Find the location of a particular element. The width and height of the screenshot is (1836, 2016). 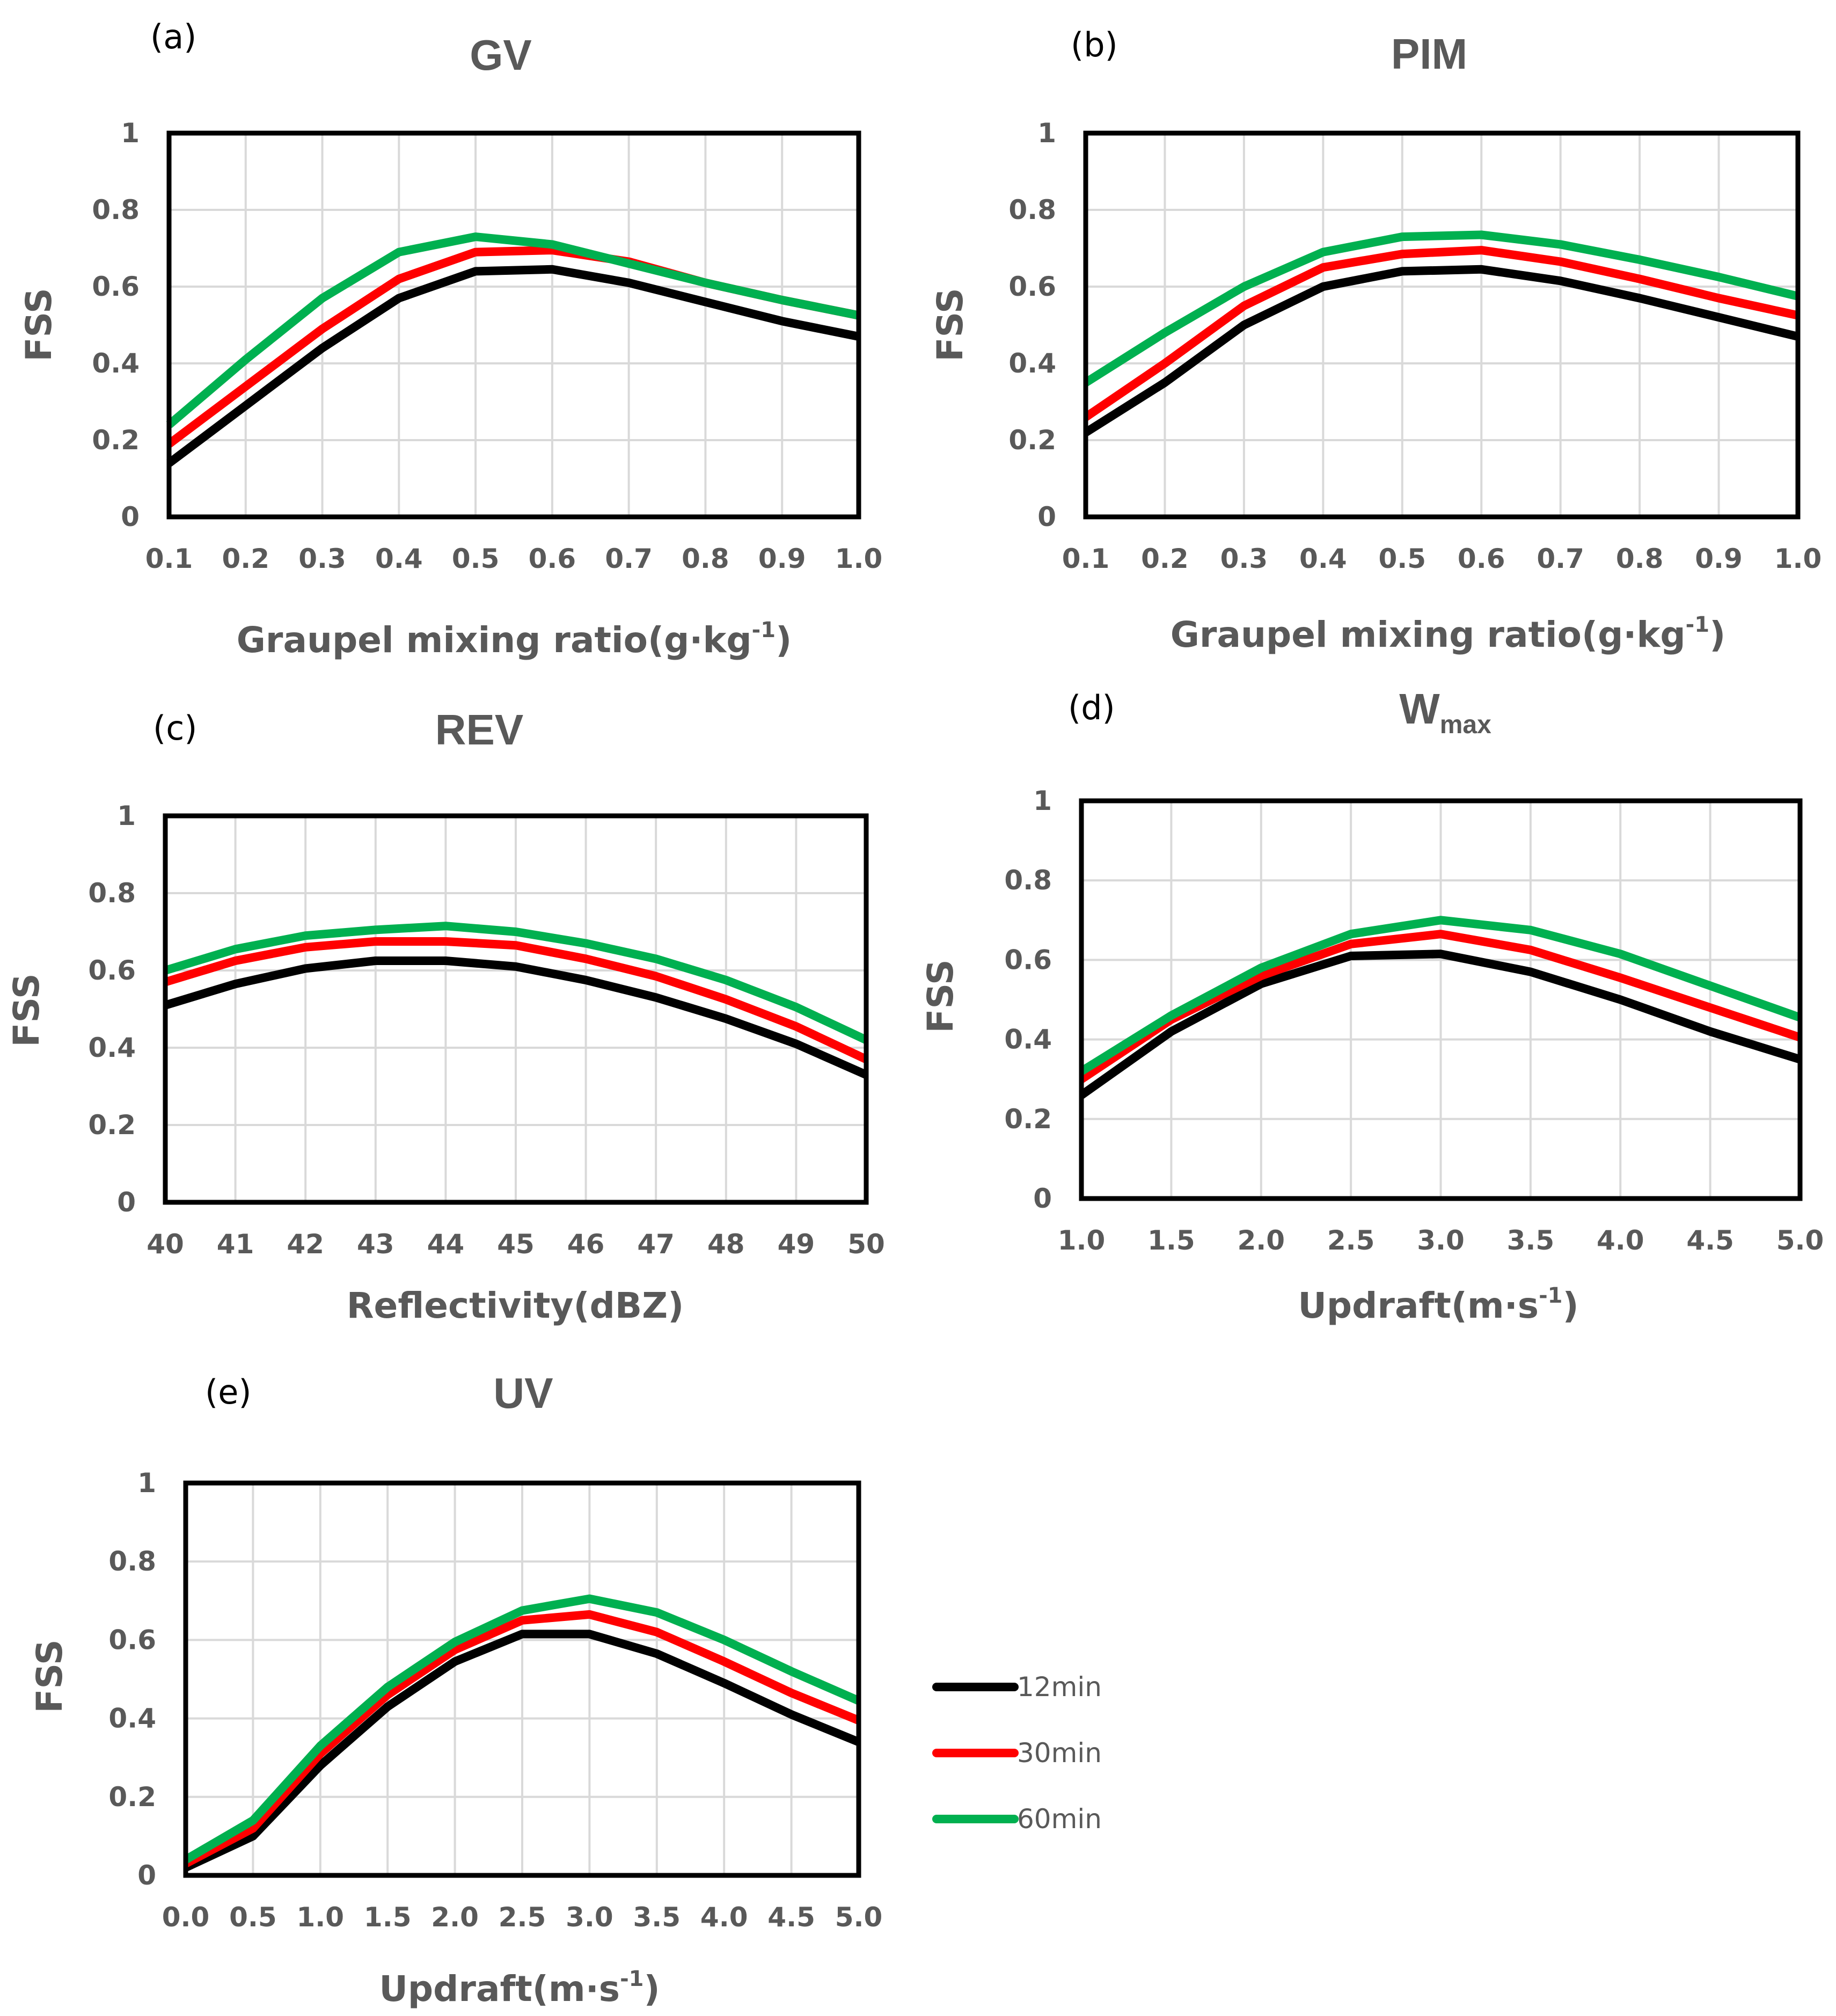

panel-label: (c) is located at coordinates (175, 728).